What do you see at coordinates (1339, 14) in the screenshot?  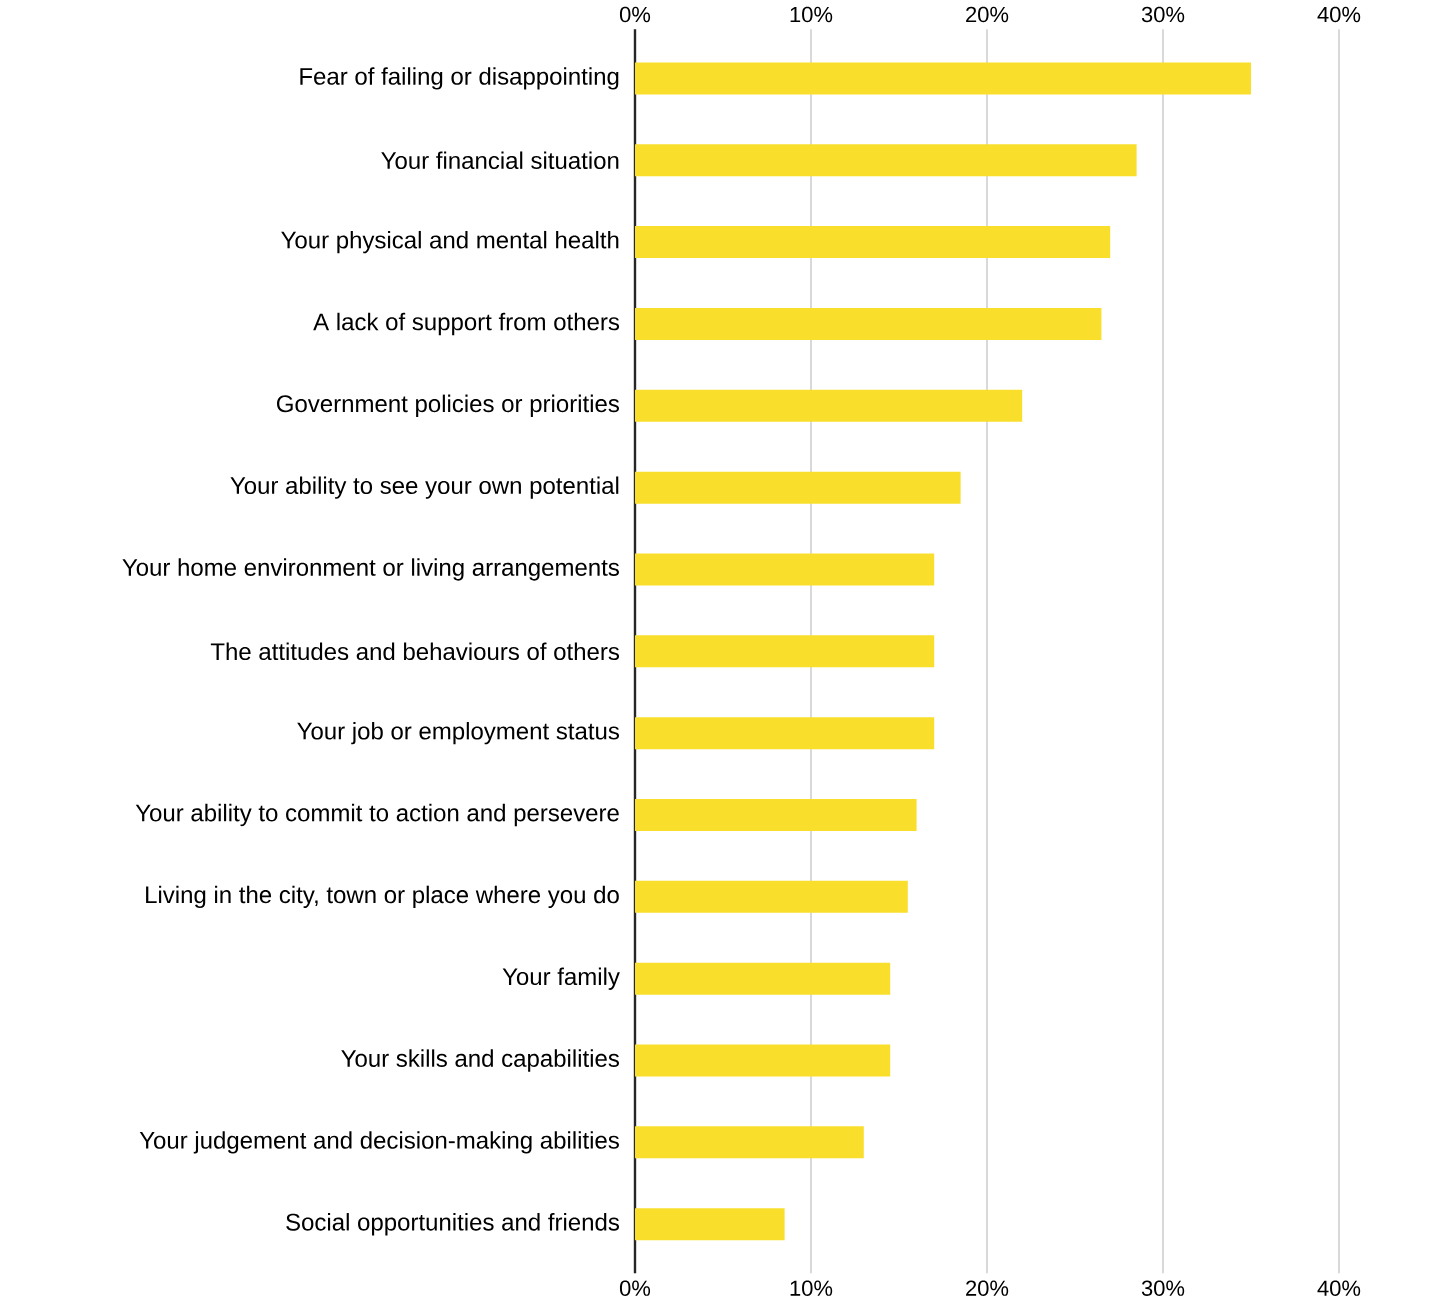 I see `x-tick-label: 40%` at bounding box center [1339, 14].